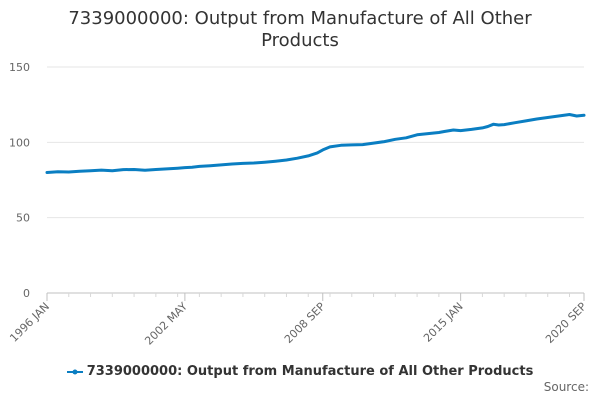  What do you see at coordinates (305, 323) in the screenshot?
I see `x-tick-label: 2008 SEP` at bounding box center [305, 323].